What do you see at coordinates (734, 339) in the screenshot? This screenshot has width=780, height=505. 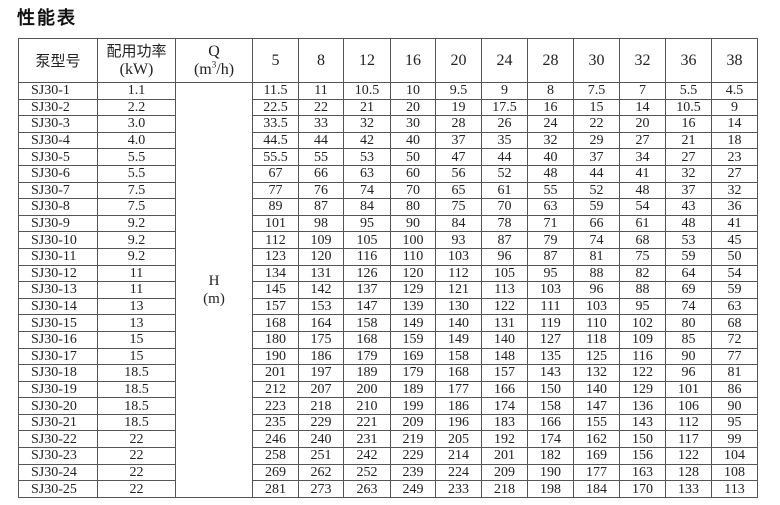 I see `head-value-cell: 72` at bounding box center [734, 339].